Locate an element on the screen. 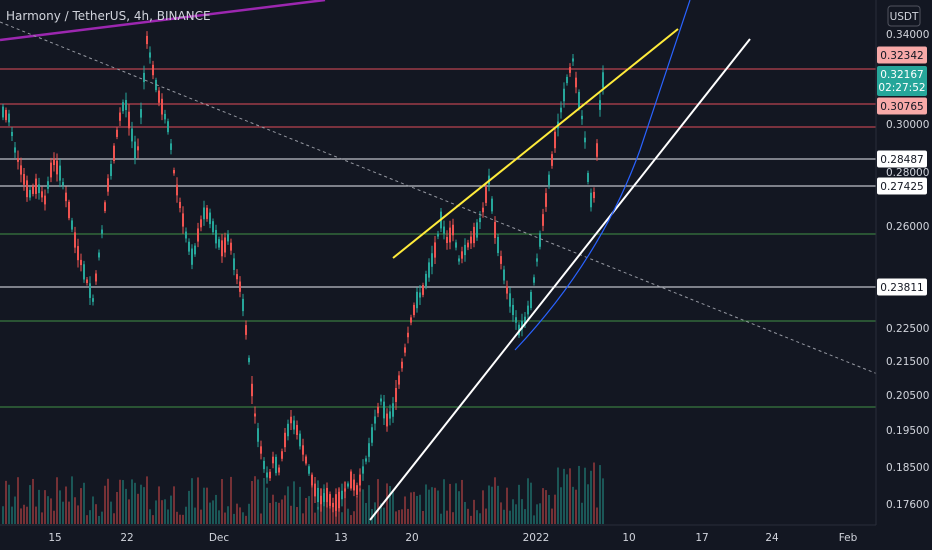 The height and width of the screenshot is (550, 932). currency-label: USDT is located at coordinates (904, 17).